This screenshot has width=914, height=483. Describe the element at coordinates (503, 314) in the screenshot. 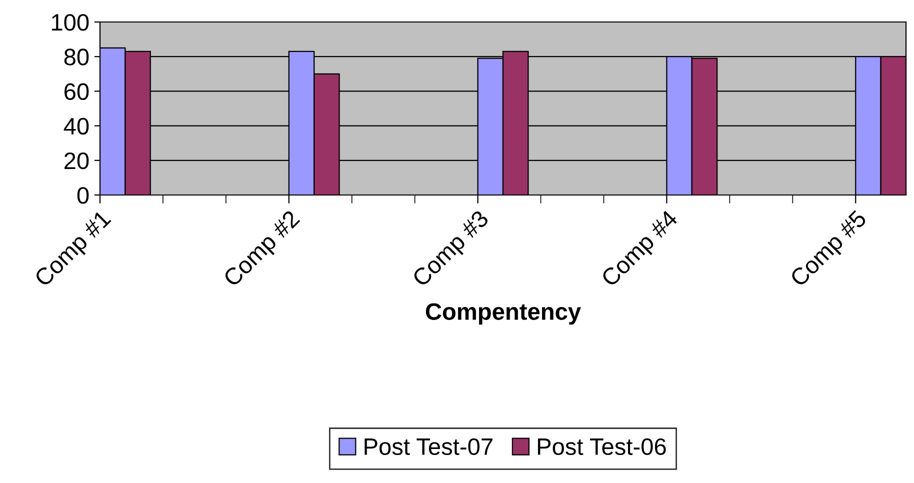

I see `x-axis-title: Compentency` at that location.